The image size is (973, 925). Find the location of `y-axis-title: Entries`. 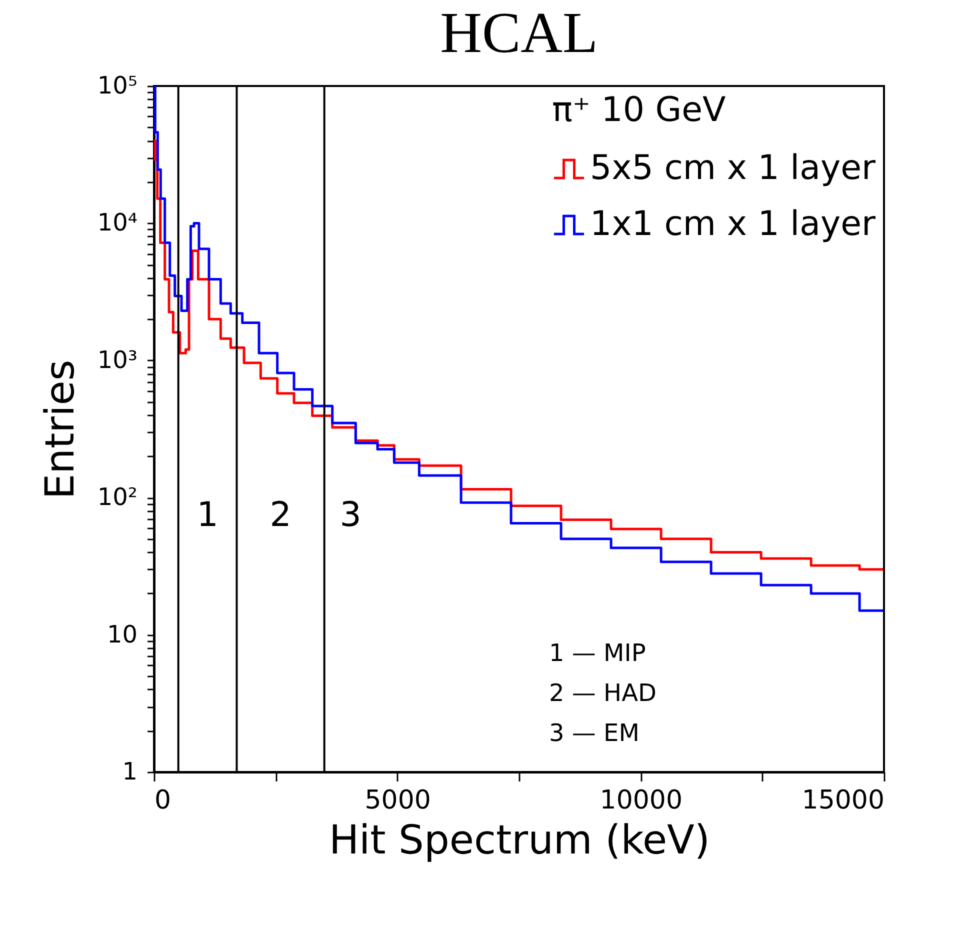

y-axis-title: Entries is located at coordinates (60, 430).